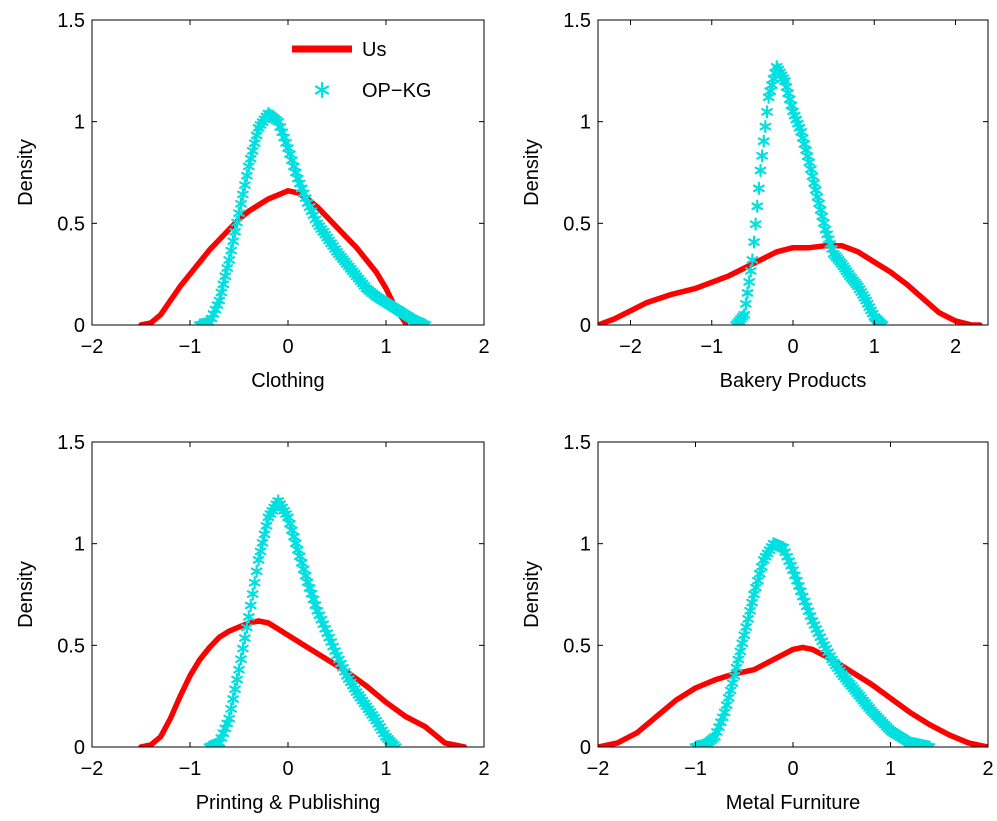 Image resolution: width=997 pixels, height=821 pixels. I want to click on x-tick-label: −1, so click(711, 347).